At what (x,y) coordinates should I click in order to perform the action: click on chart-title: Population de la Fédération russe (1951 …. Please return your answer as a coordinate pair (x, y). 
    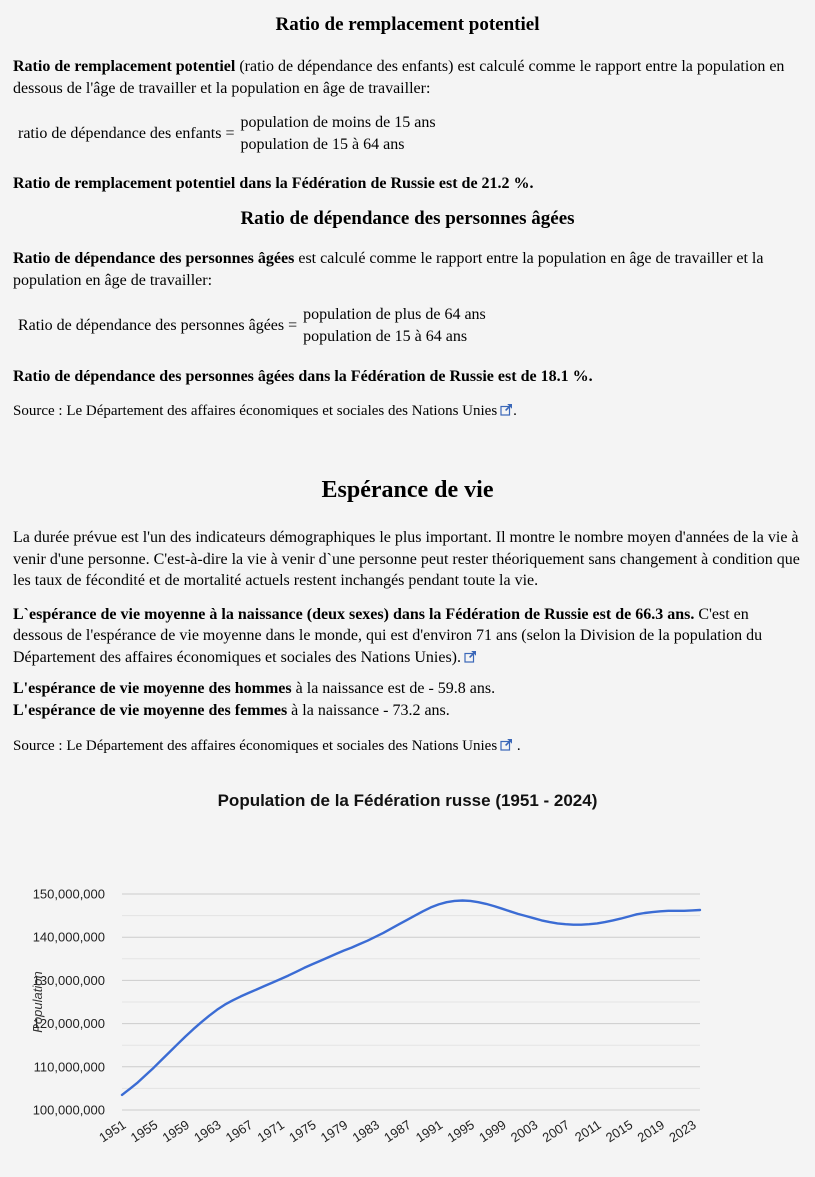
    Looking at the image, I should click on (407, 800).